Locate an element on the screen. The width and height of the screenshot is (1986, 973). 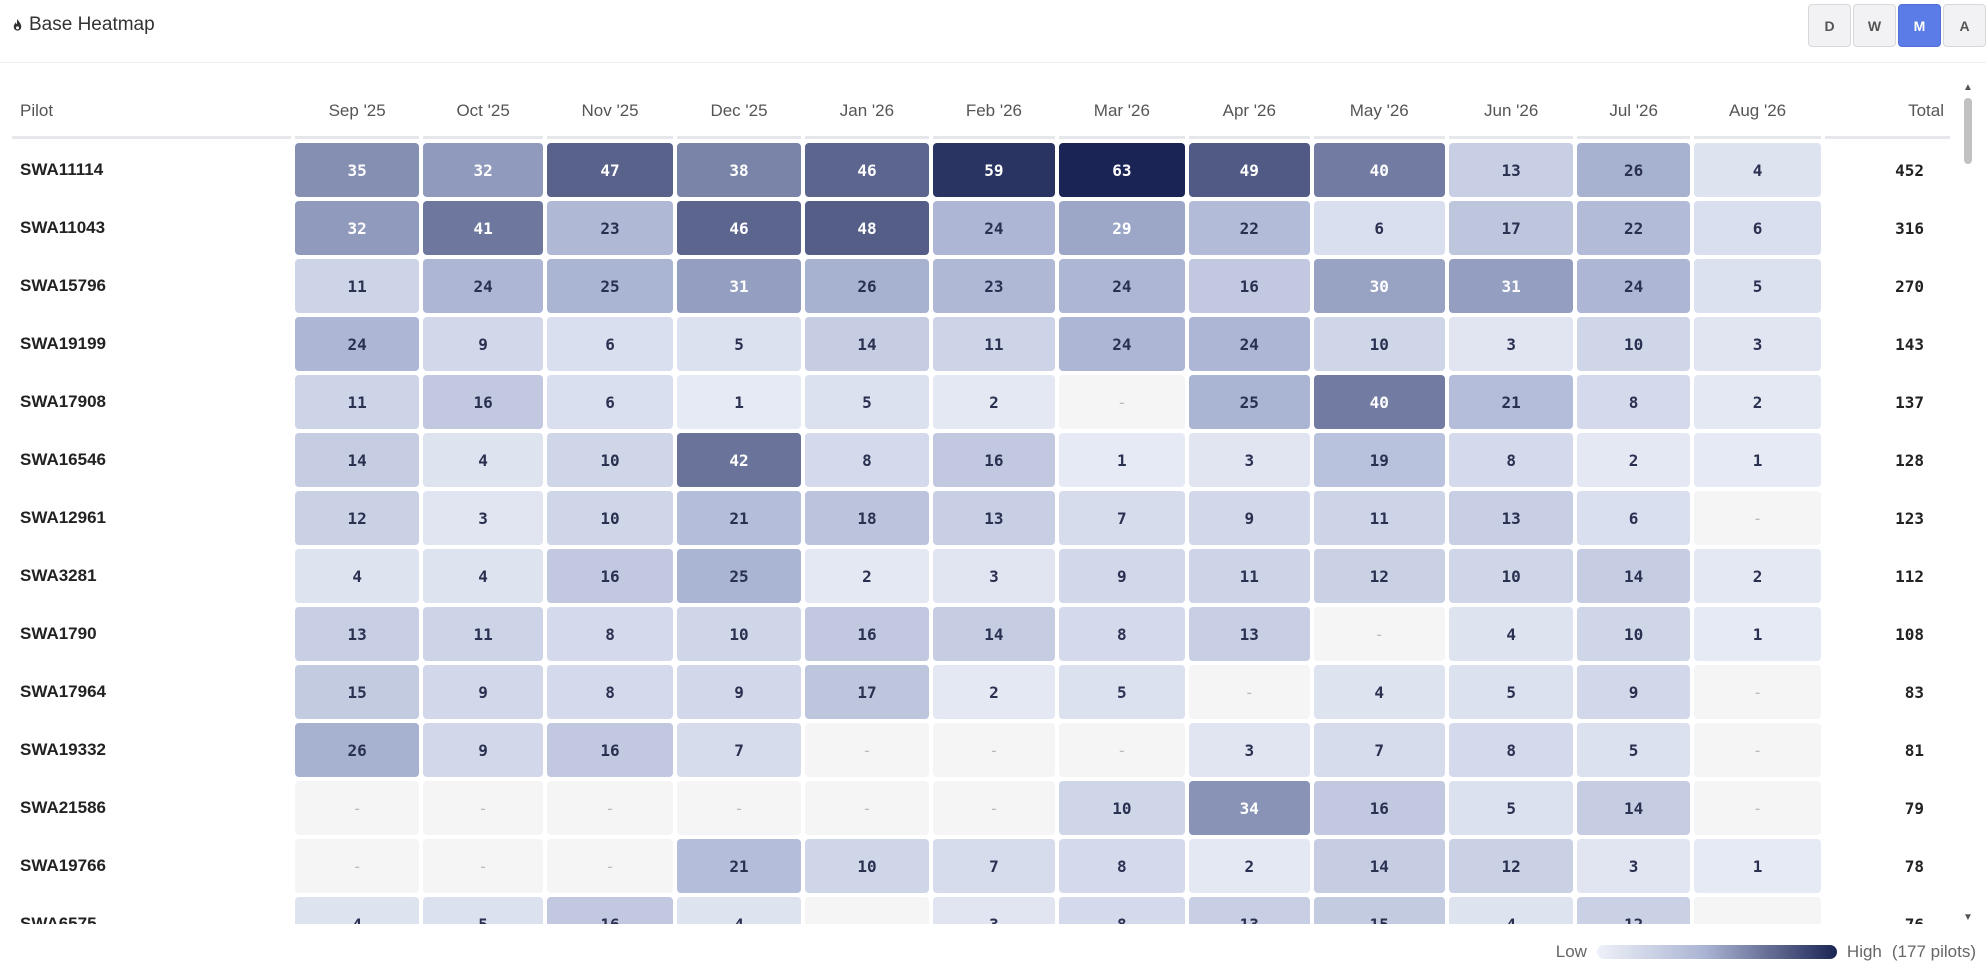
heatmap-cell: 31 is located at coordinates (739, 286).